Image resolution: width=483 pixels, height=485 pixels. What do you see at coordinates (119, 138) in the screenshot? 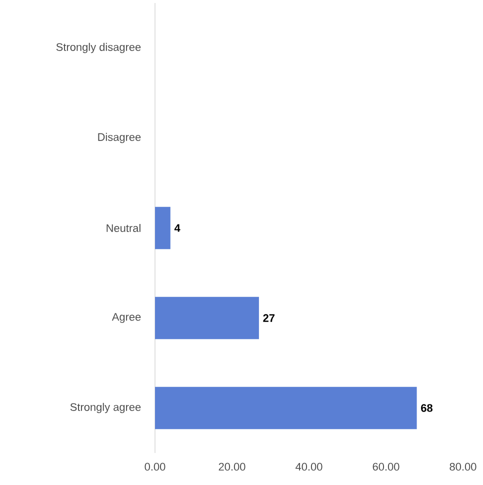
I see `y-tick-label: Disagree` at bounding box center [119, 138].